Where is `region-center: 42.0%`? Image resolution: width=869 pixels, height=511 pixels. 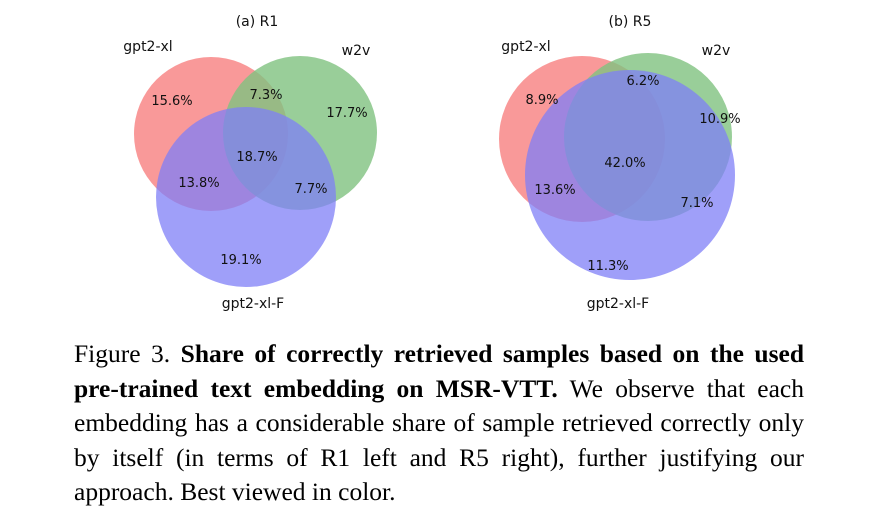
region-center: 42.0% is located at coordinates (624, 163).